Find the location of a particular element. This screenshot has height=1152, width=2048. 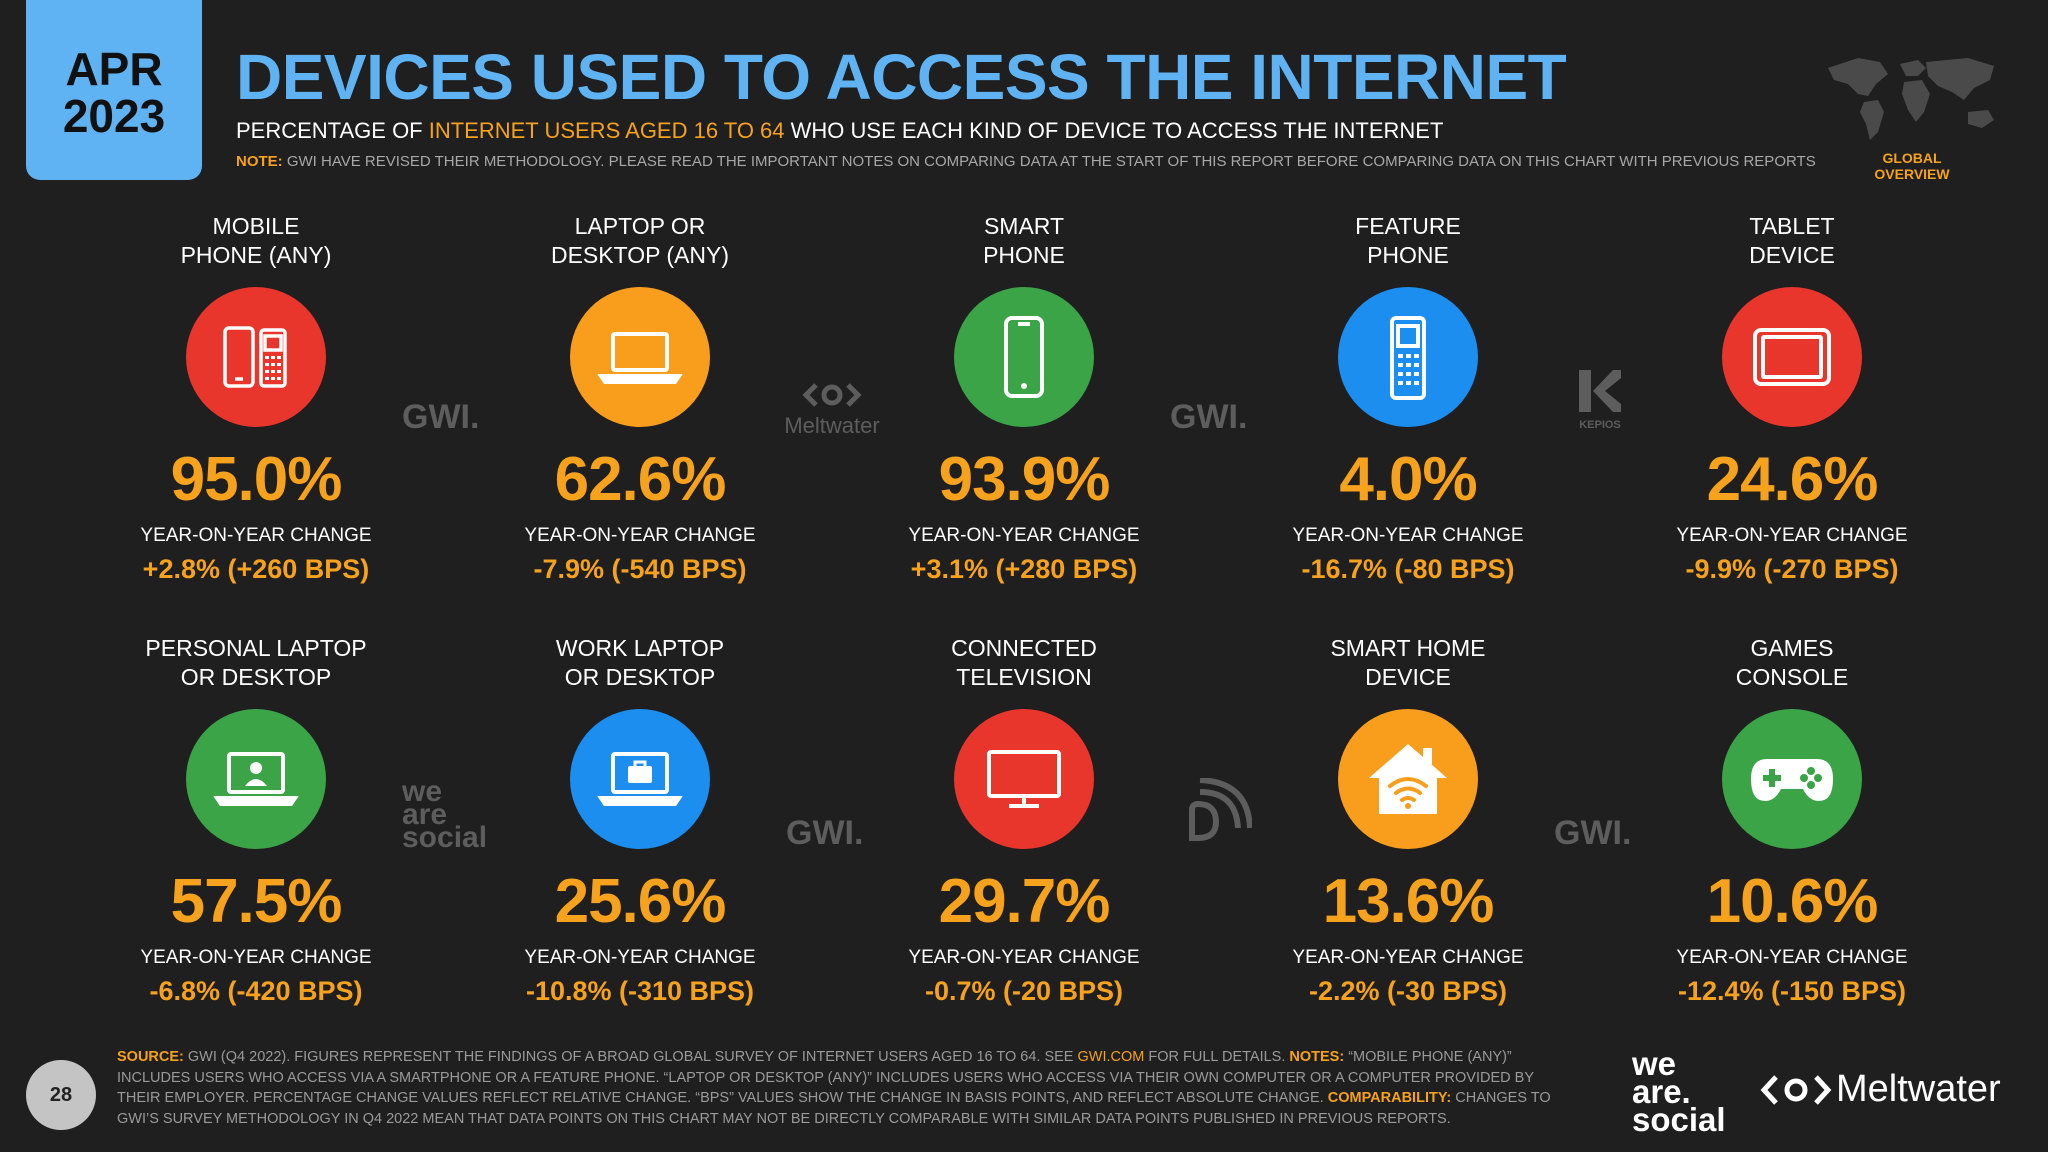

card-value: 10.6% is located at coordinates (1792, 901).